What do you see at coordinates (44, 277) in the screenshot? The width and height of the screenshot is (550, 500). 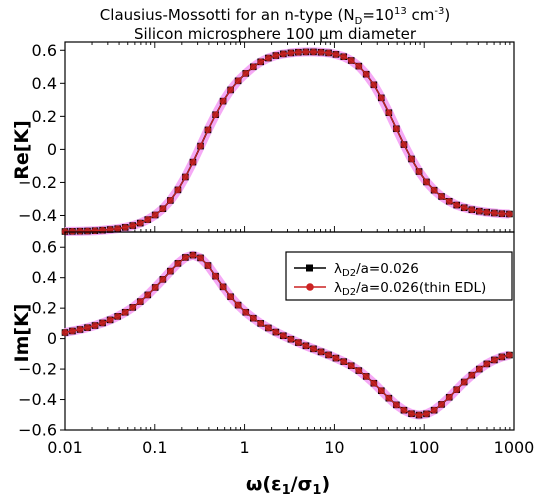 I see `y-tick-label-im: 0.4` at bounding box center [44, 277].